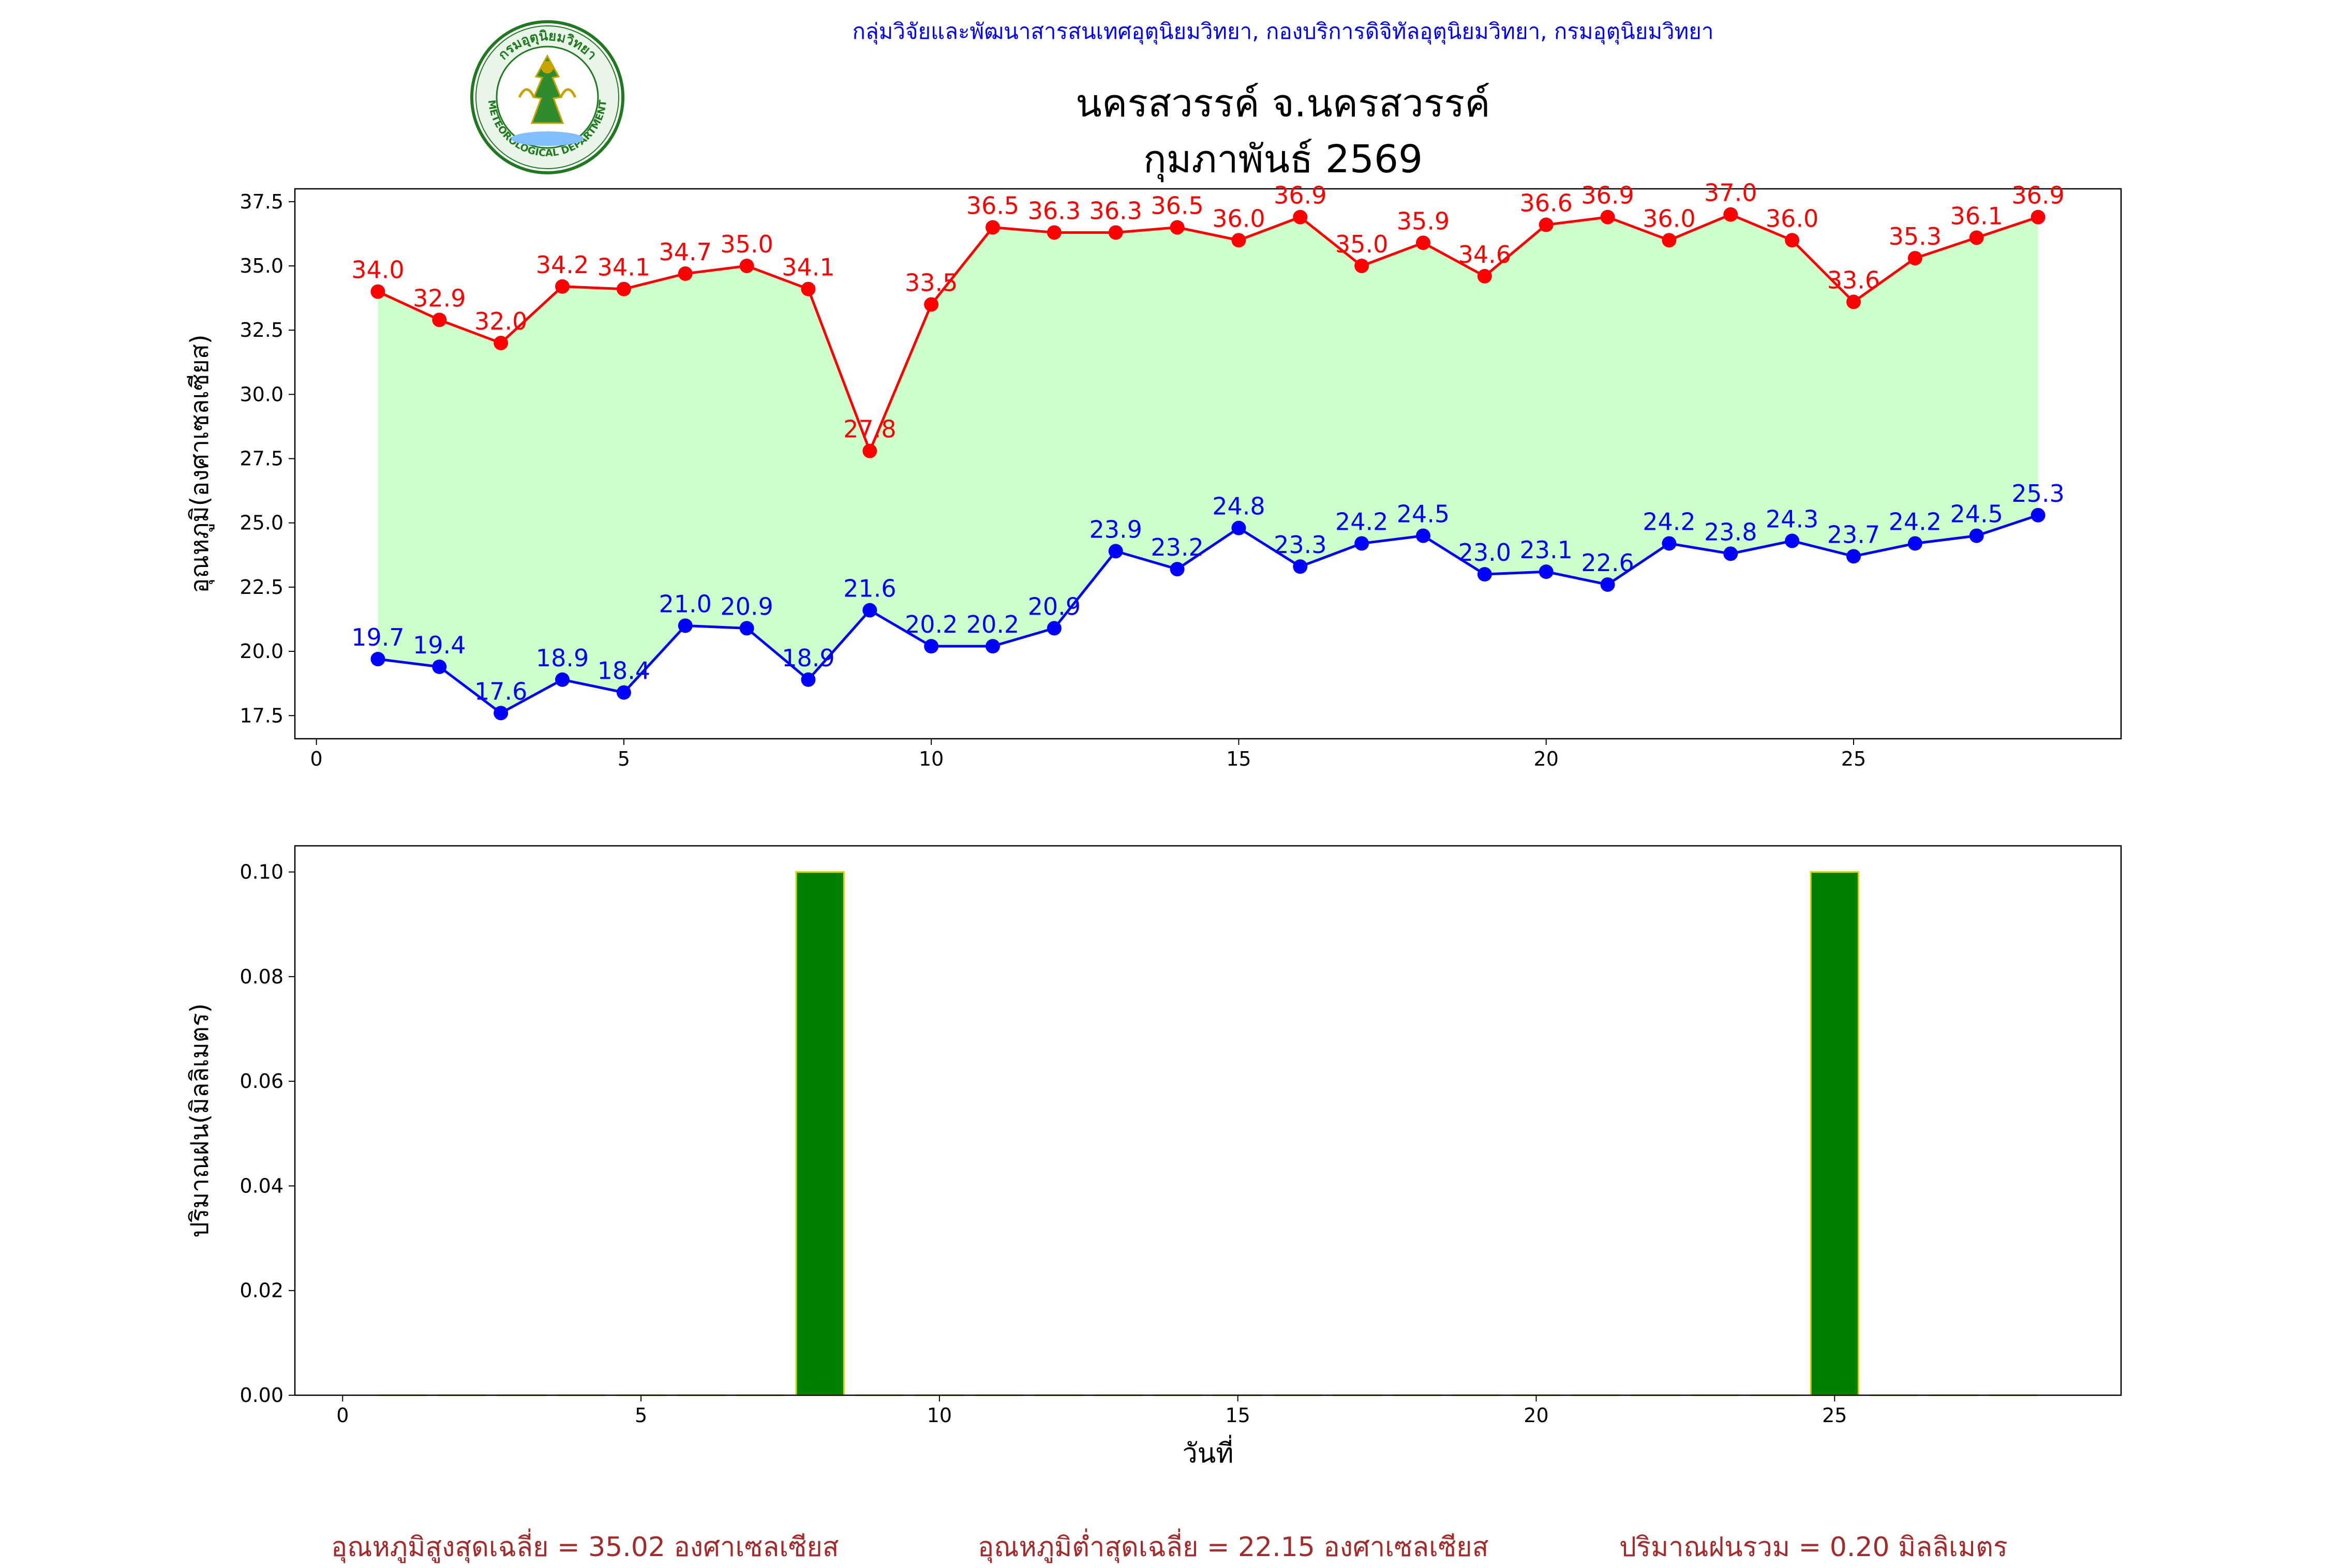 This screenshot has width=2328, height=1568. What do you see at coordinates (1238, 506) in the screenshot?
I see `min-temperature-data-label: 24.8` at bounding box center [1238, 506].